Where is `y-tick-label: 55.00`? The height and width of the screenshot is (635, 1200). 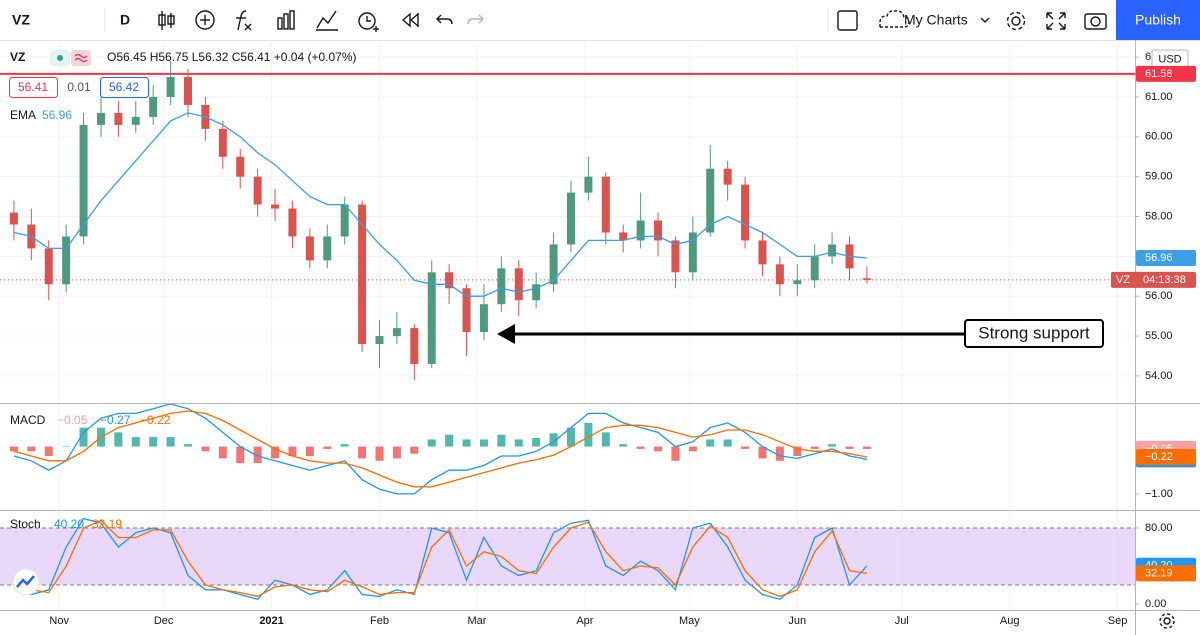
y-tick-label: 55.00 is located at coordinates (1159, 336).